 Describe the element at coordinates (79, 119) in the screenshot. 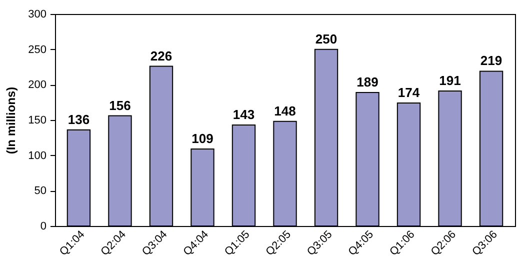

I see `data-label: 136` at that location.